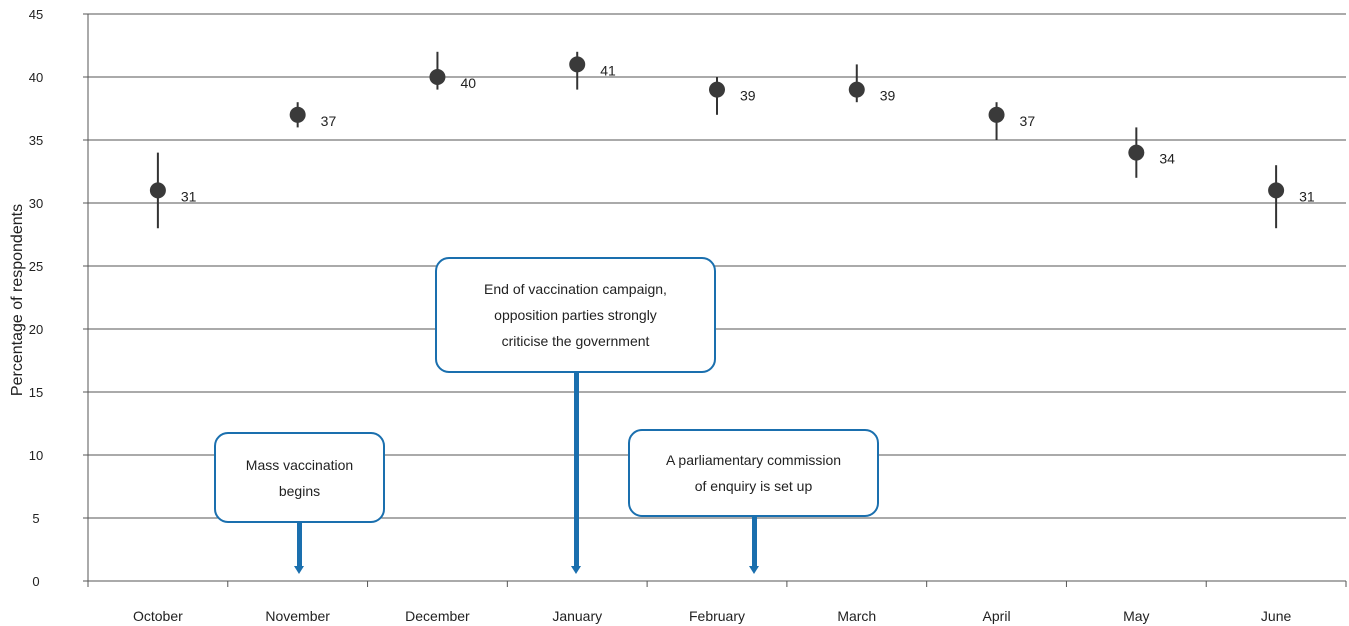 This screenshot has width=1349, height=626. I want to click on x-tick-label-8: June, so click(1276, 616).